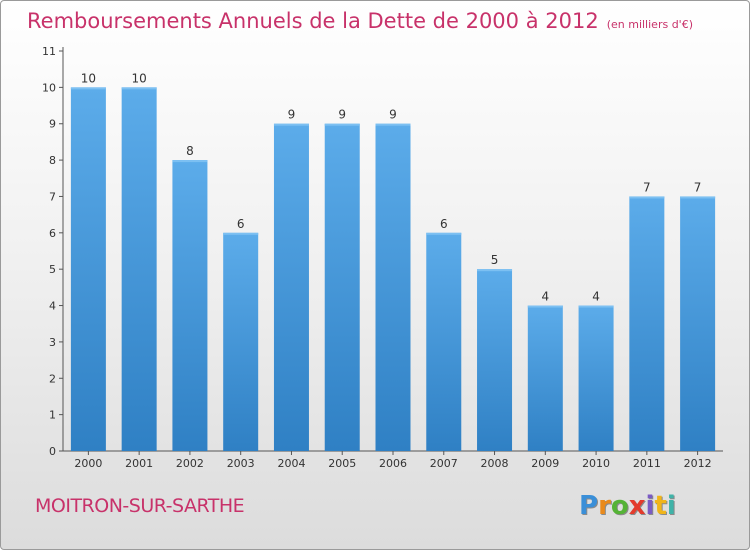  I want to click on commune-name: MOITRON-SUR-SARTHE, so click(140, 506).